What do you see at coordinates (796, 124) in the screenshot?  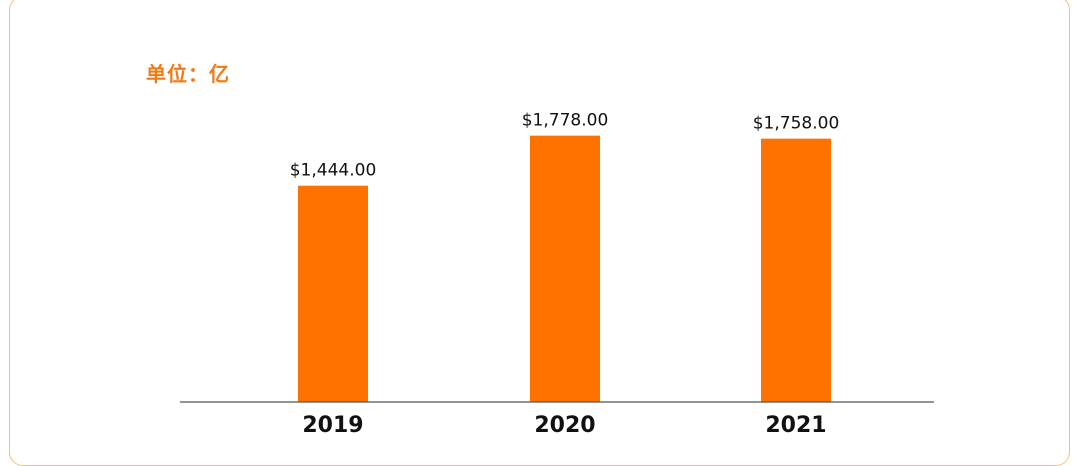 I see `data-label-2021: $1,758.00` at bounding box center [796, 124].